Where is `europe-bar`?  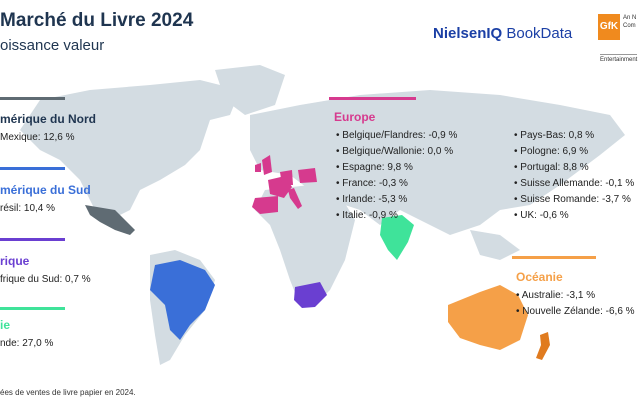
europe-bar is located at coordinates (372, 98).